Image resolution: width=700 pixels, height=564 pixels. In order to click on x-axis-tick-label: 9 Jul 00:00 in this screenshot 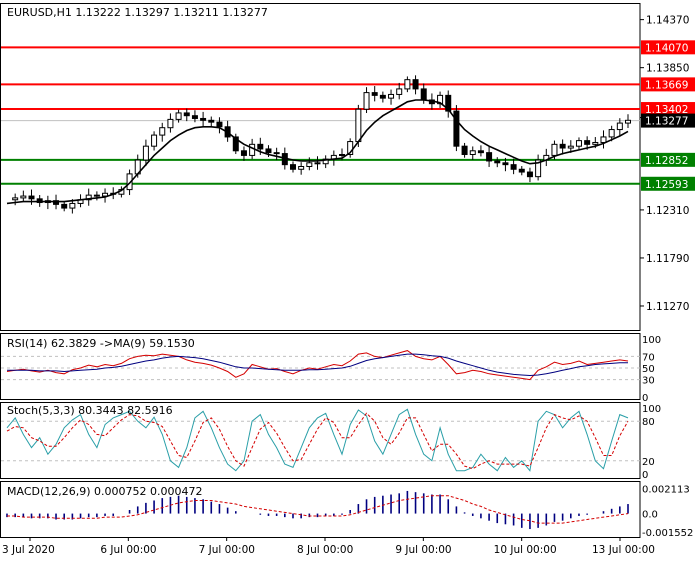, I will do `click(423, 550)`.